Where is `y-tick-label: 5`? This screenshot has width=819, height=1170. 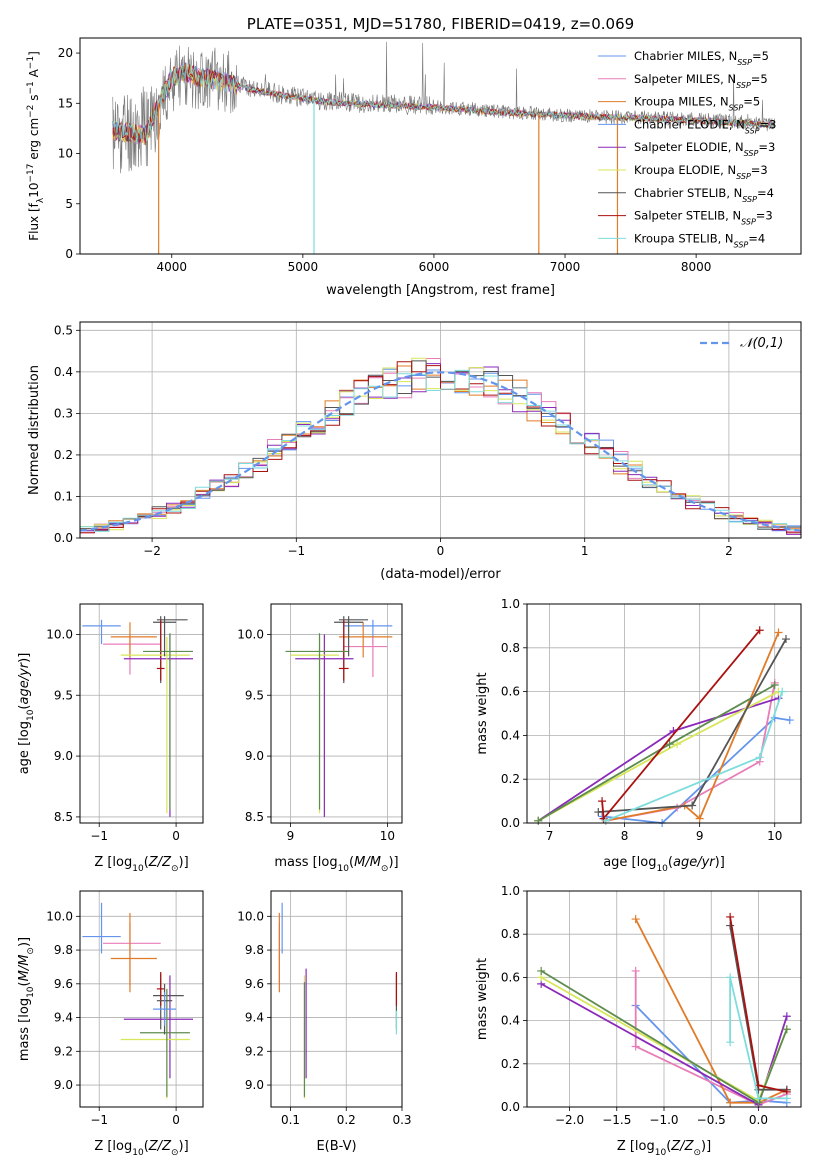
y-tick-label: 5 is located at coordinates (69, 204).